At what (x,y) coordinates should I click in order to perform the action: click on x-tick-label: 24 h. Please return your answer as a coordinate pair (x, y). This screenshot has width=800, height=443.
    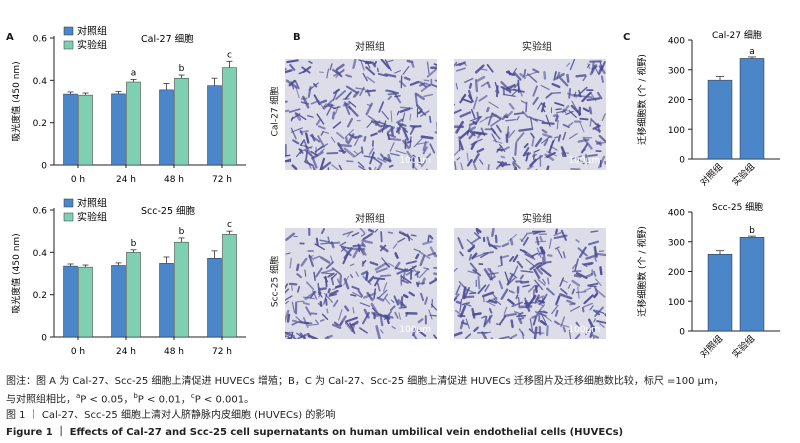
    Looking at the image, I should click on (126, 352).